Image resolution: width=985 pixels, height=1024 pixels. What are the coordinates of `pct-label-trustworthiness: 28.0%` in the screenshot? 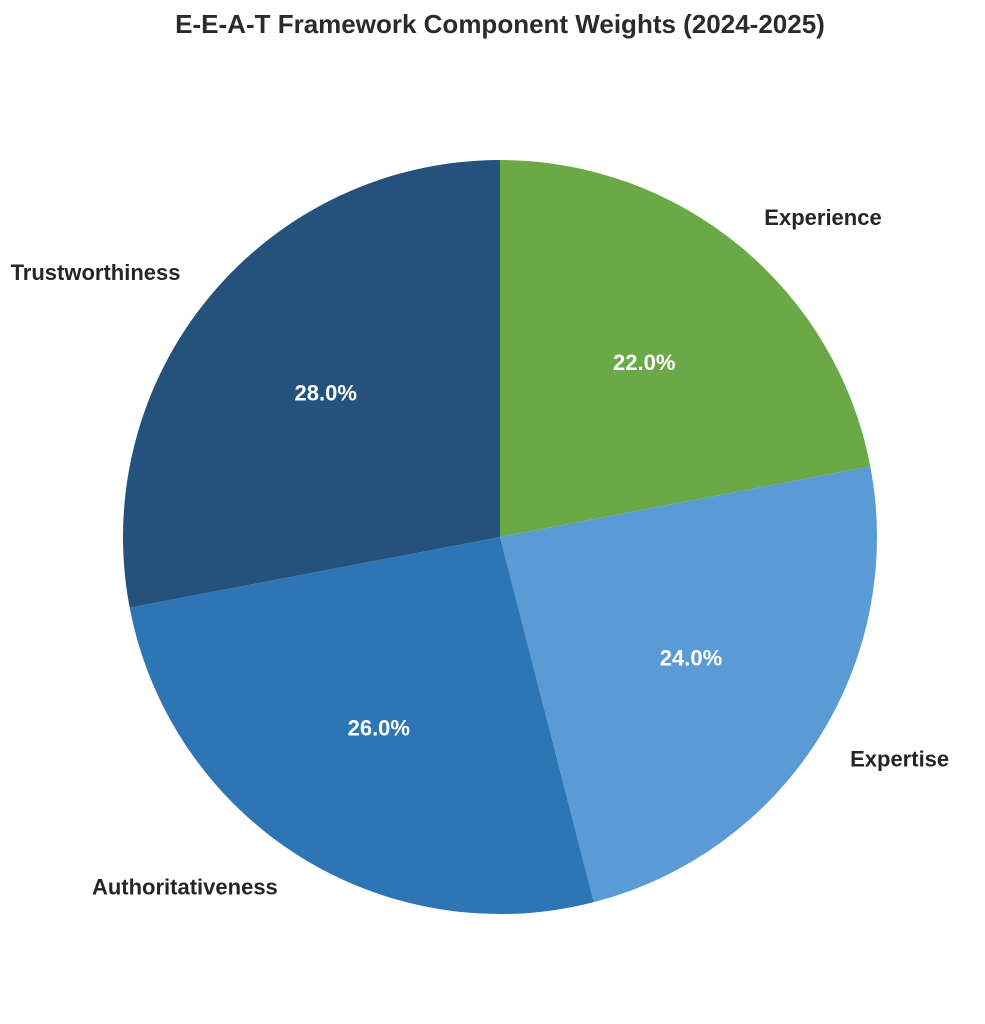 It's located at (326, 392).